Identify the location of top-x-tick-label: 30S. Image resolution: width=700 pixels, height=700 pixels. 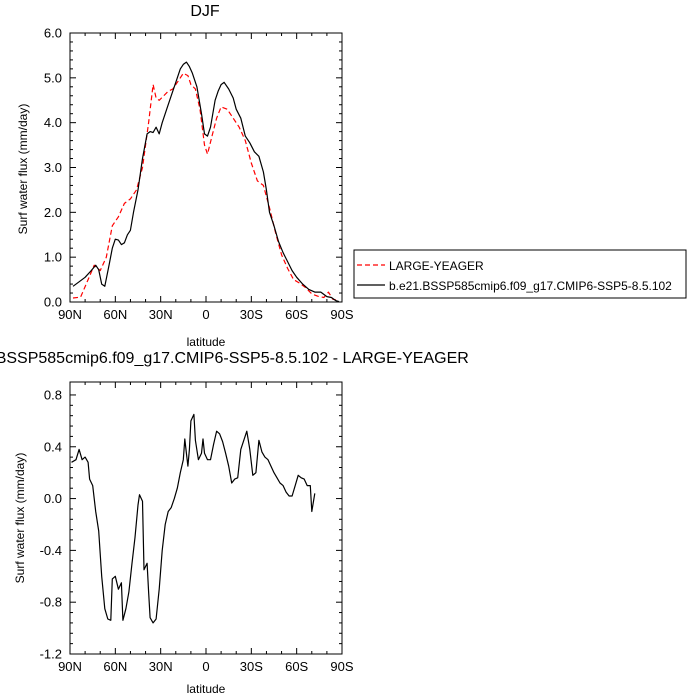
(251, 314).